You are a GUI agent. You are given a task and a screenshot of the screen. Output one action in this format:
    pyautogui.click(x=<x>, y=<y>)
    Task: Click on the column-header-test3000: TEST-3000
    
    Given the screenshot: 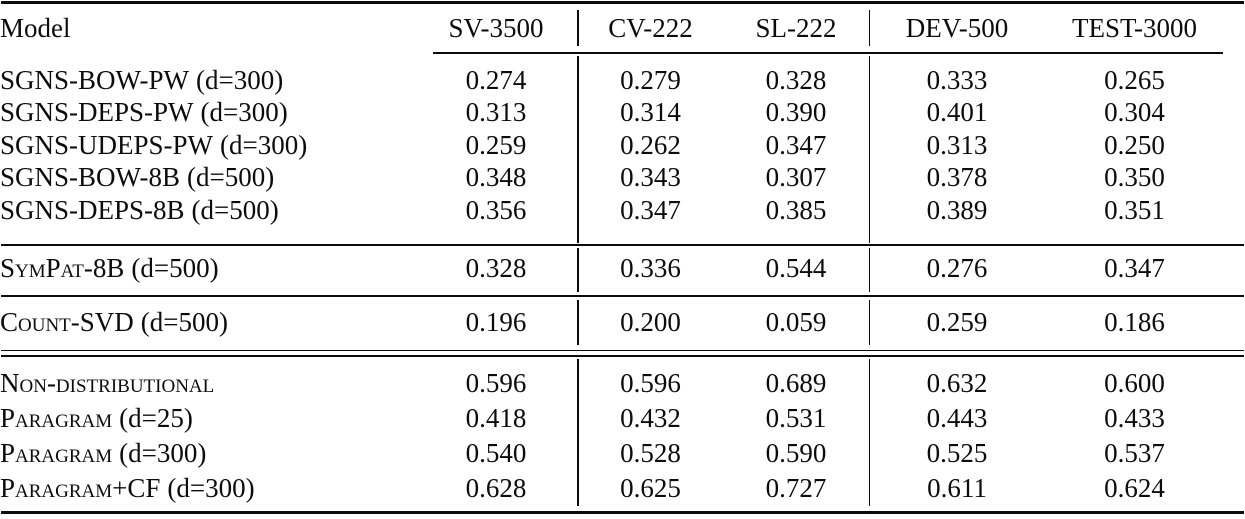 What is the action you would take?
    pyautogui.click(x=1134, y=28)
    